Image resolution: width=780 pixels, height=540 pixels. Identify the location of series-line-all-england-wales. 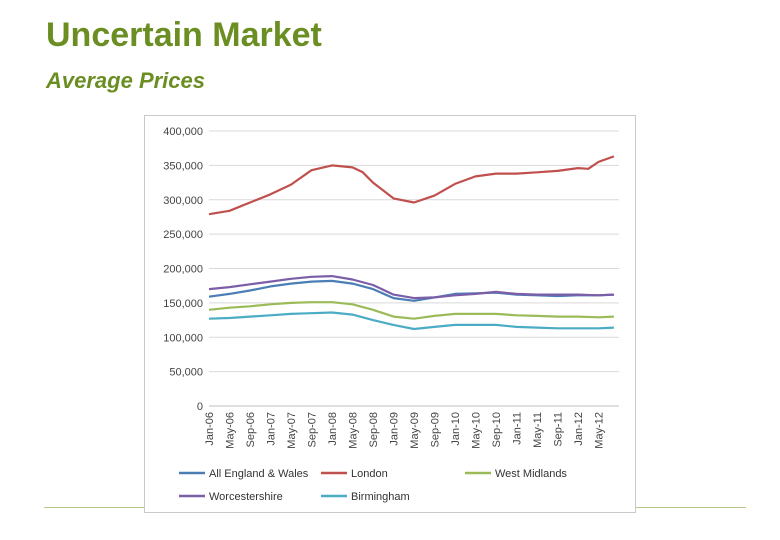
(411, 290).